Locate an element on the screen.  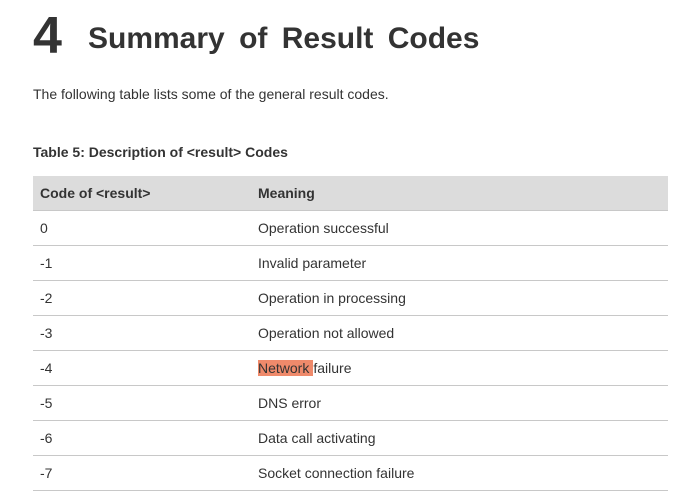
highlighted-text: Network is located at coordinates (286, 368).